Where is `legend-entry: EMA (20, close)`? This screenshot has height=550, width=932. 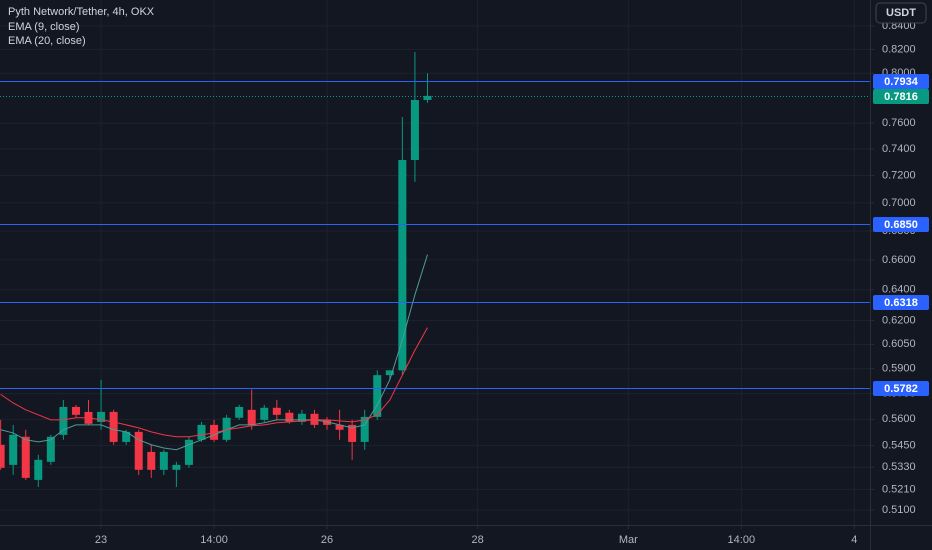 legend-entry: EMA (20, close) is located at coordinates (47, 41).